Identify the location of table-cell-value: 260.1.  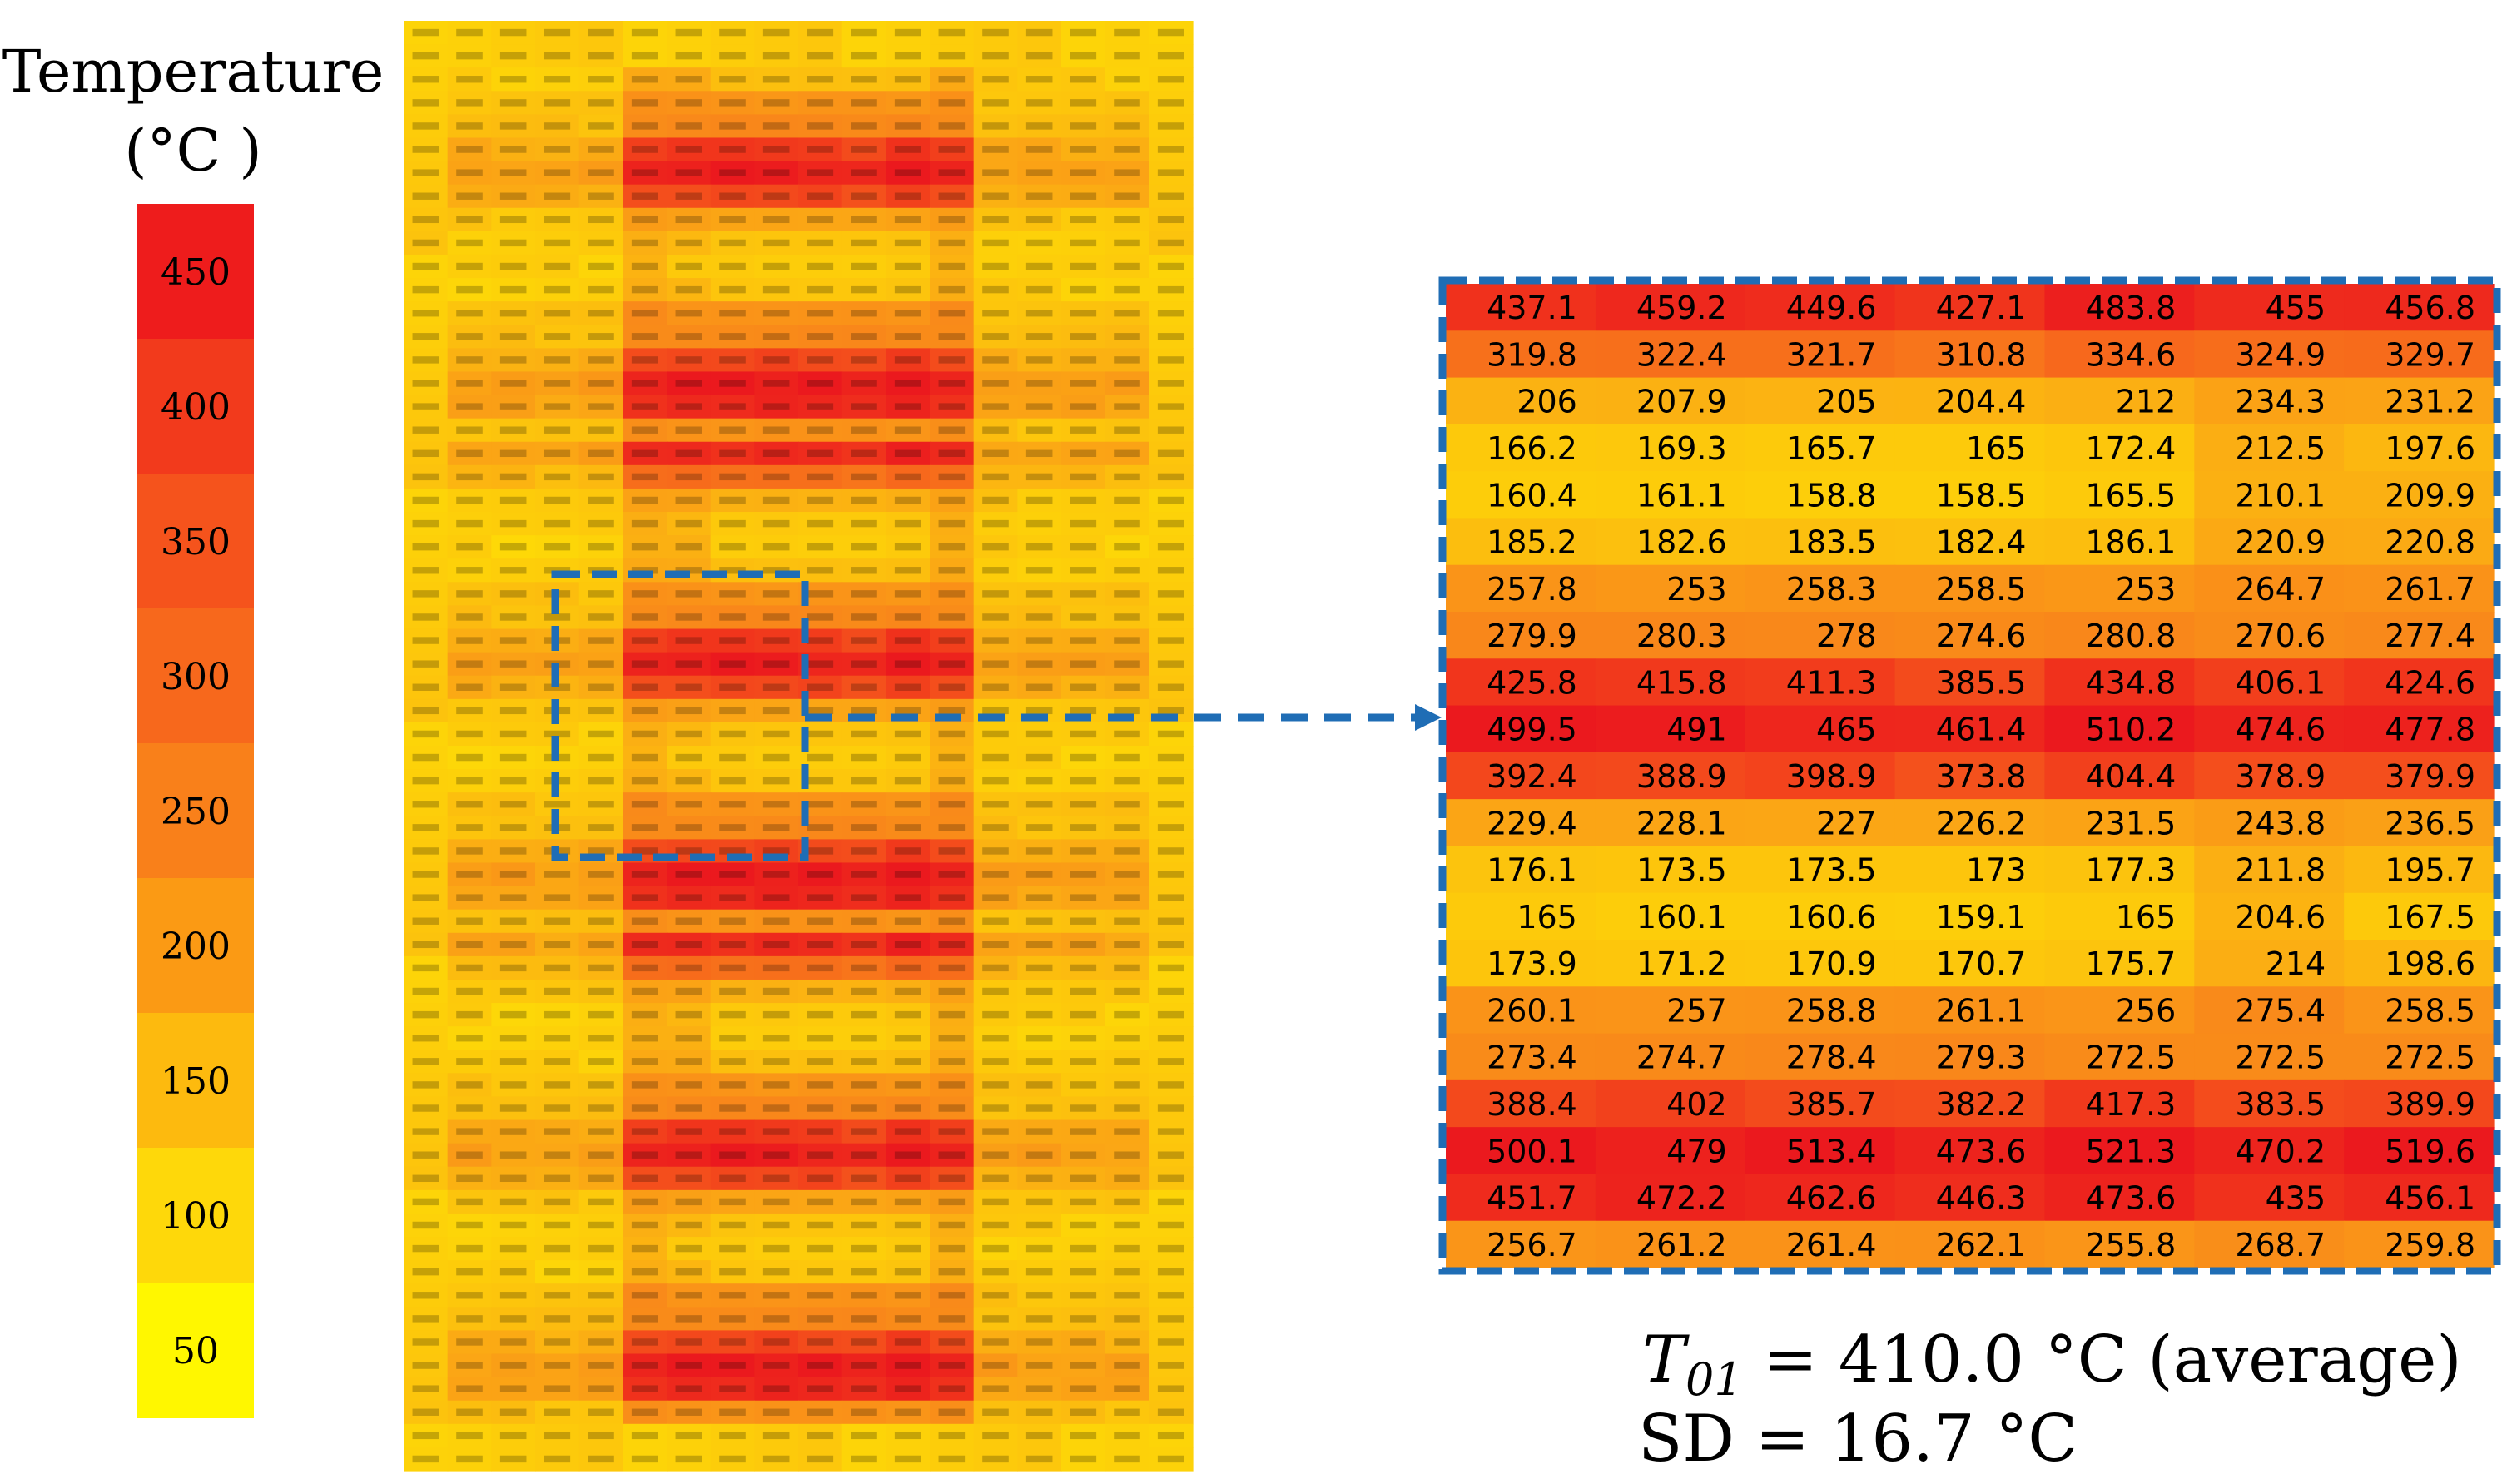
(1532, 1010).